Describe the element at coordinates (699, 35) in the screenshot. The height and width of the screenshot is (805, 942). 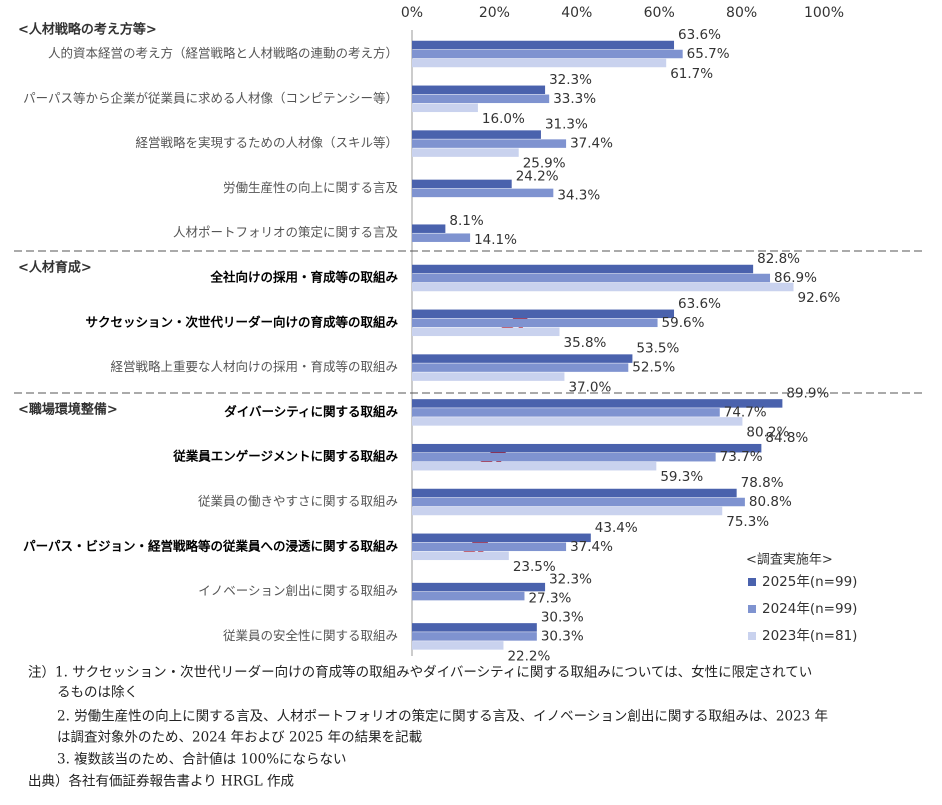
I see `value-label: 63.6%` at that location.